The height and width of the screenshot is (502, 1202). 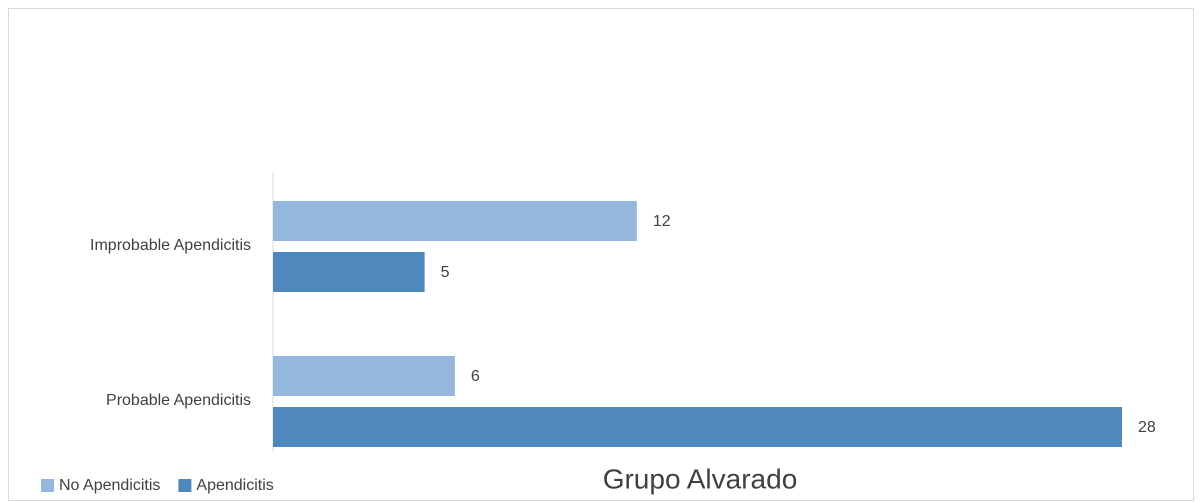 I want to click on y-tick-label: Improbable Apendicitis, so click(x=170, y=245).